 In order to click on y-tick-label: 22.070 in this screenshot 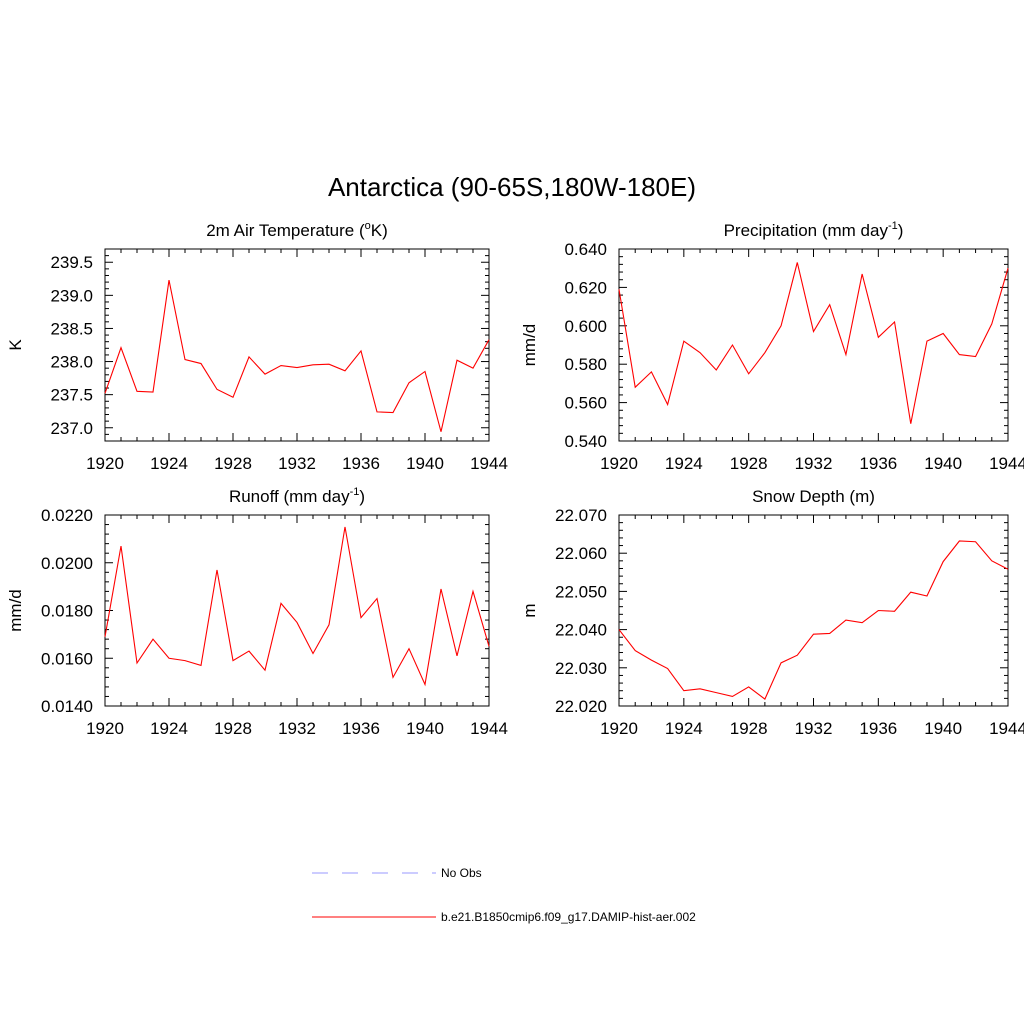, I will do `click(581, 515)`.